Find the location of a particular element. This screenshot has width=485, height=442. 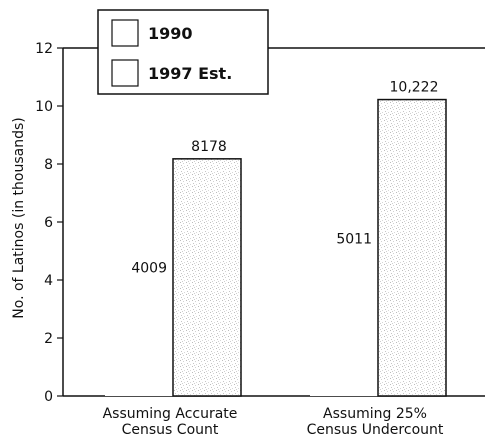

data-label-1997-est: 10,222 is located at coordinates (414, 88).